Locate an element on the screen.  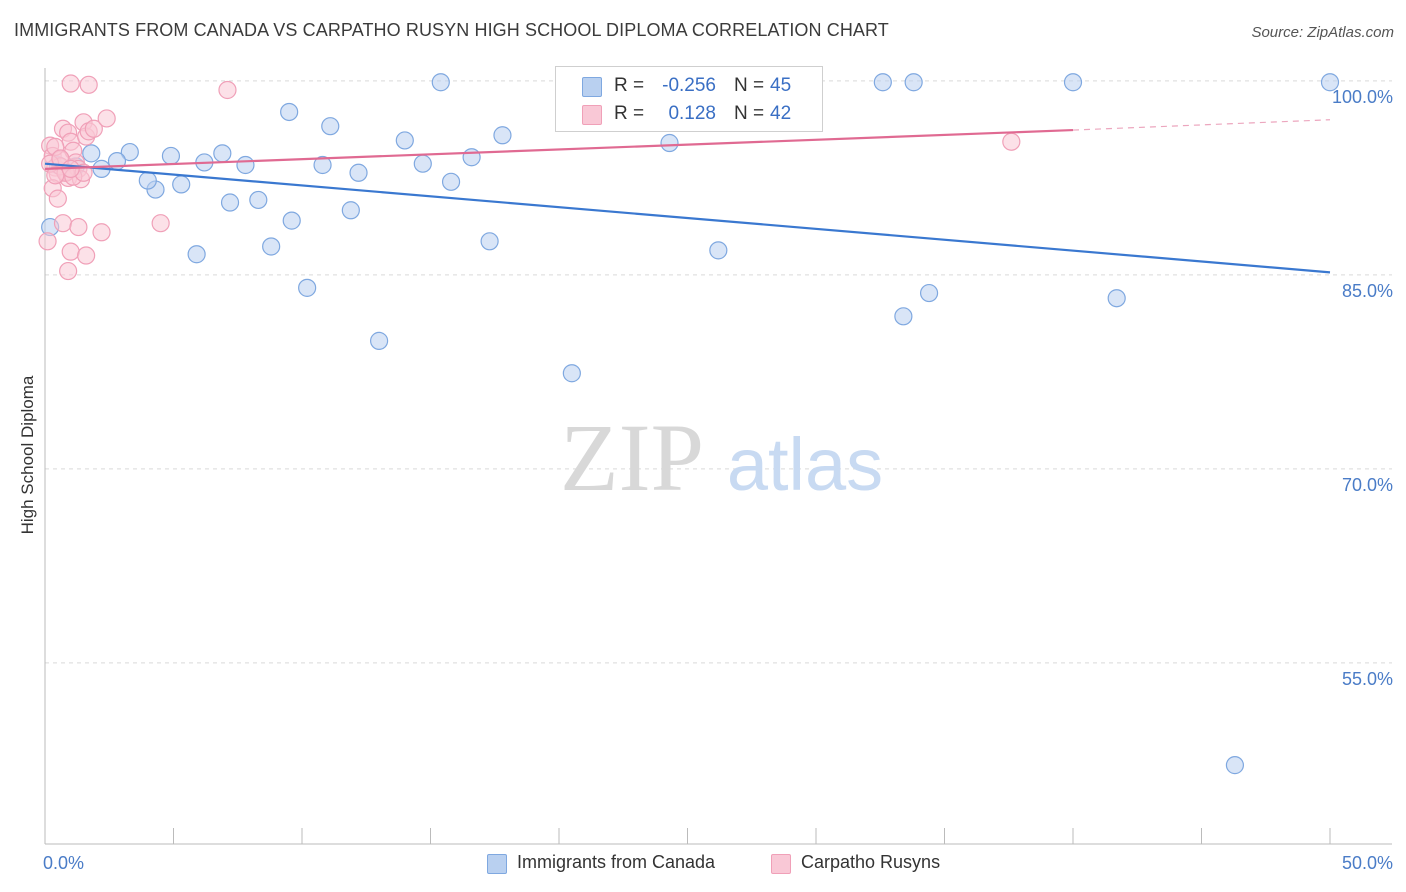
y-tick-label: 100.0% is located at coordinates (1362, 97).